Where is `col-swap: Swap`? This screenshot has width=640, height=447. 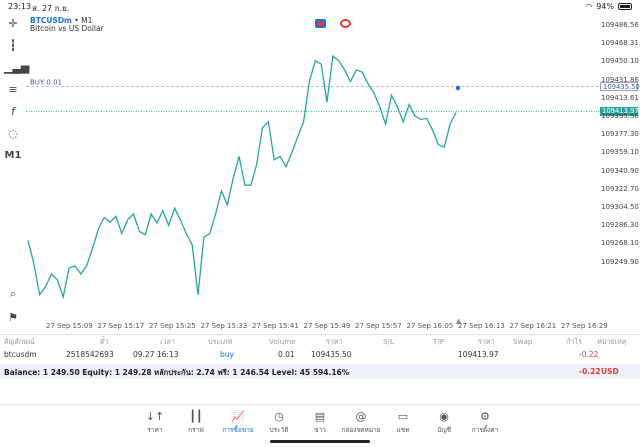
col-swap: Swap is located at coordinates (523, 341).